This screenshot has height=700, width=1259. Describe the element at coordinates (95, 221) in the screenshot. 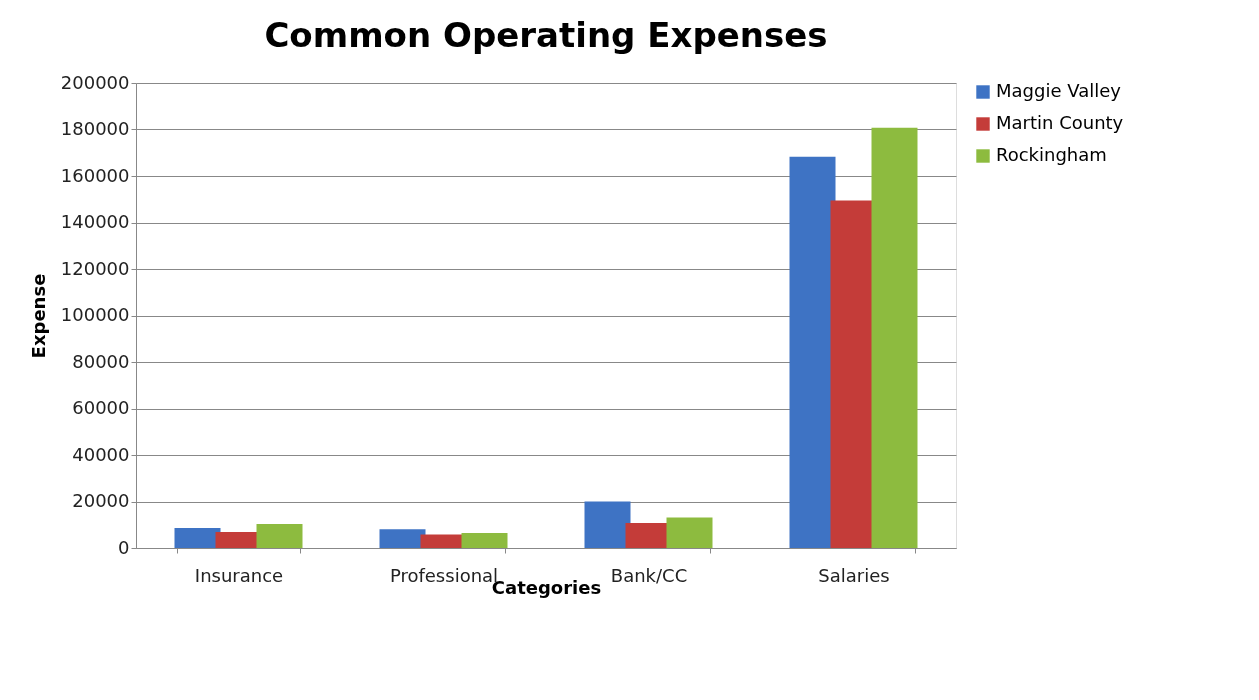

I see `y-tick-label: 140000` at that location.